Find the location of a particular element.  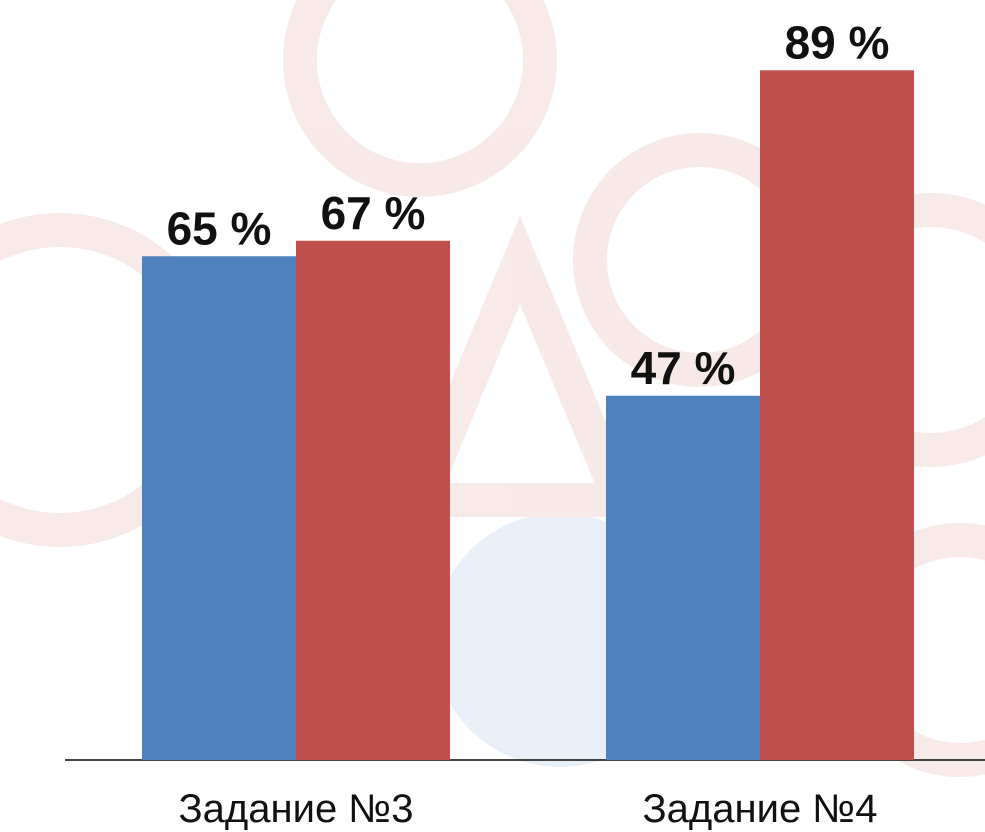

data-label: 67 % is located at coordinates (373, 213).